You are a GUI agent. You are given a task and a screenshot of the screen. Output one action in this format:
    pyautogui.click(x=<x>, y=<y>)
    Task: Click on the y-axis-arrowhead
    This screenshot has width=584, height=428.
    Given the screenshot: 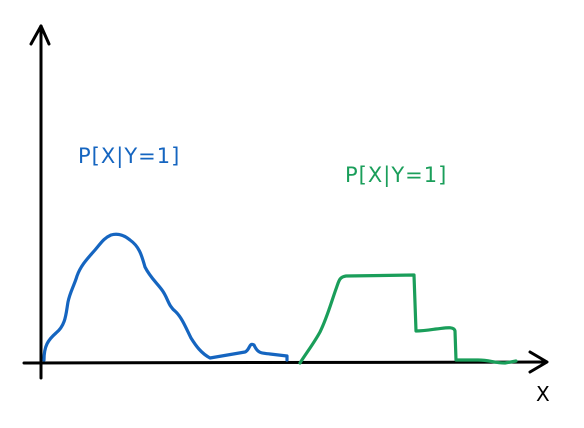 What is the action you would take?
    pyautogui.click(x=40, y=35)
    